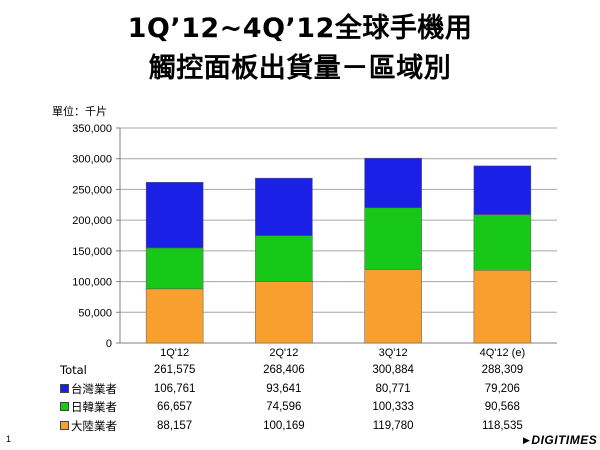  What do you see at coordinates (9, 439) in the screenshot?
I see `page-number: 1` at bounding box center [9, 439].